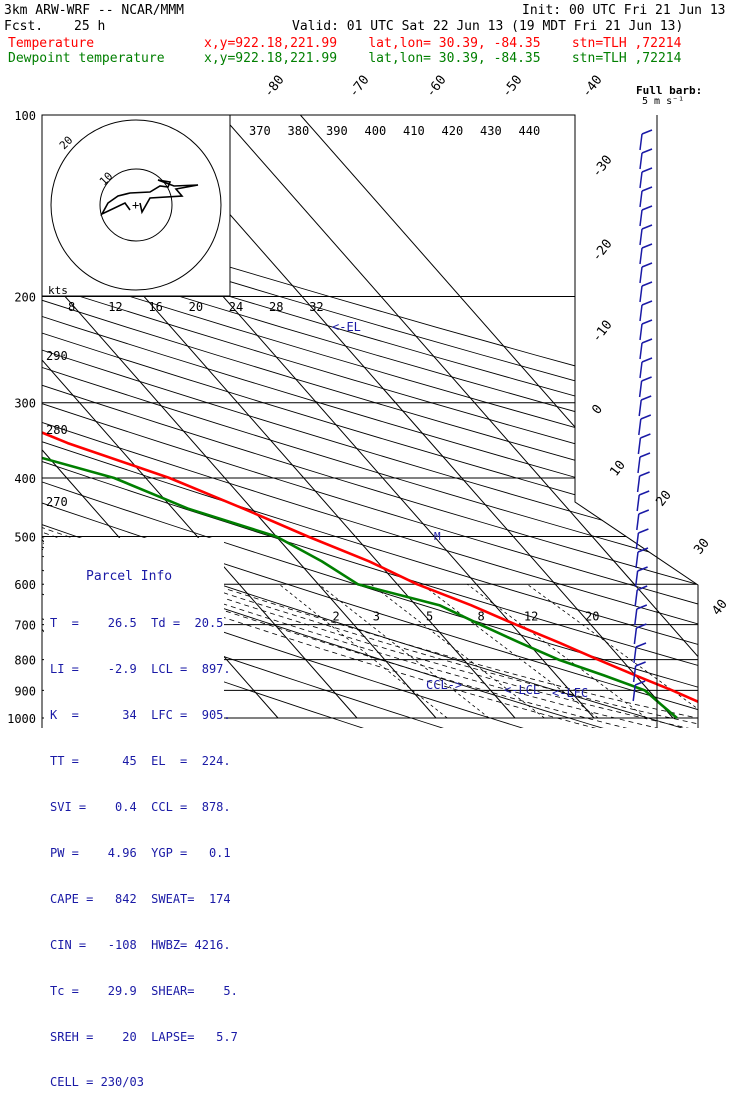 Image resolution: width=740 pixels, height=1106 pixels. What do you see at coordinates (276, 307) in the screenshot?
I see `hodograph-speed-label: 28` at bounding box center [276, 307].